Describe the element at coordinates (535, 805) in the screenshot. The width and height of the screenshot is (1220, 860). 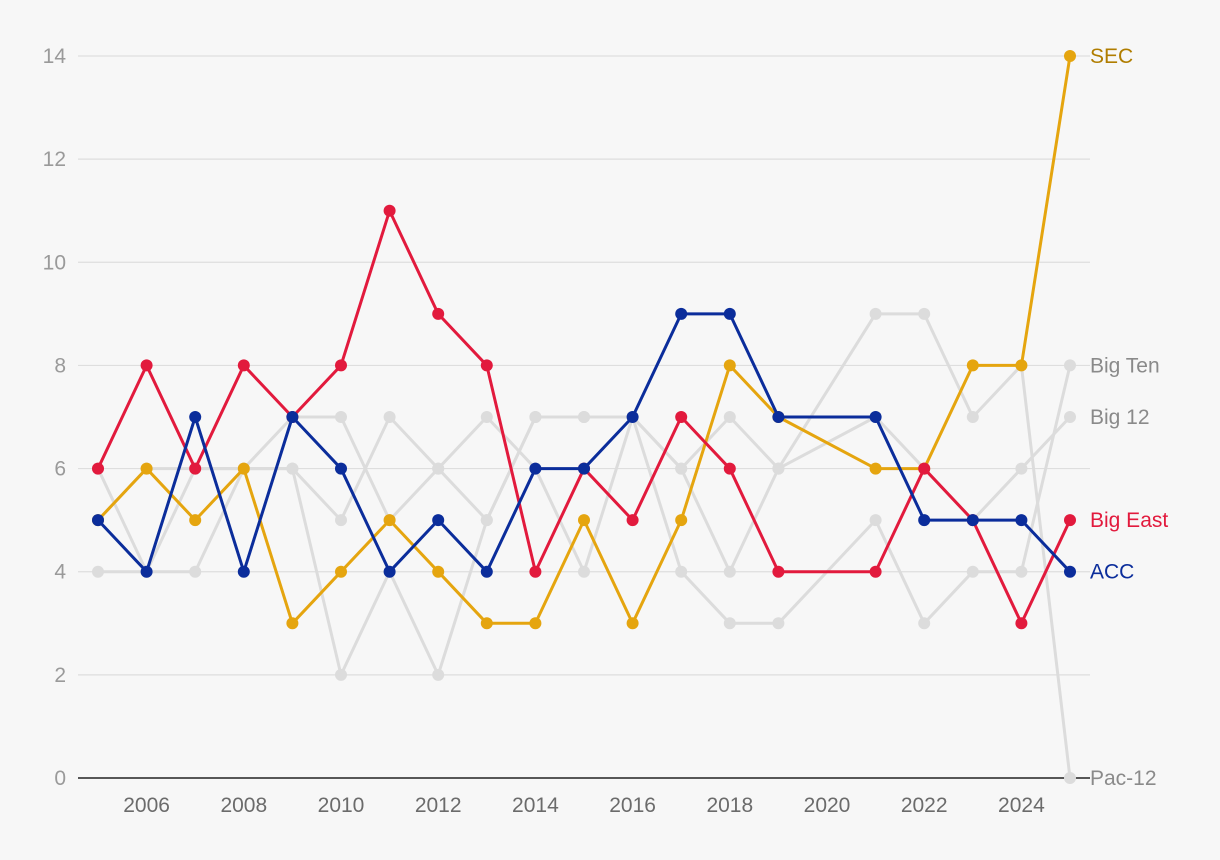
I see `x-tick-label: 2014` at that location.